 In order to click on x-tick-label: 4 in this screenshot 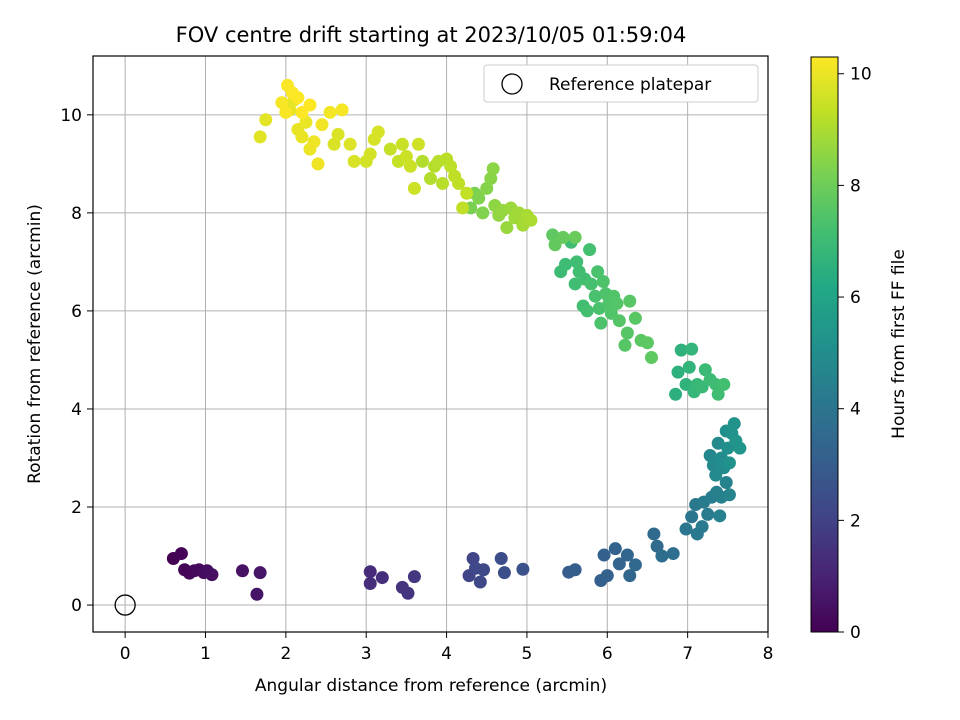, I will do `click(446, 654)`.